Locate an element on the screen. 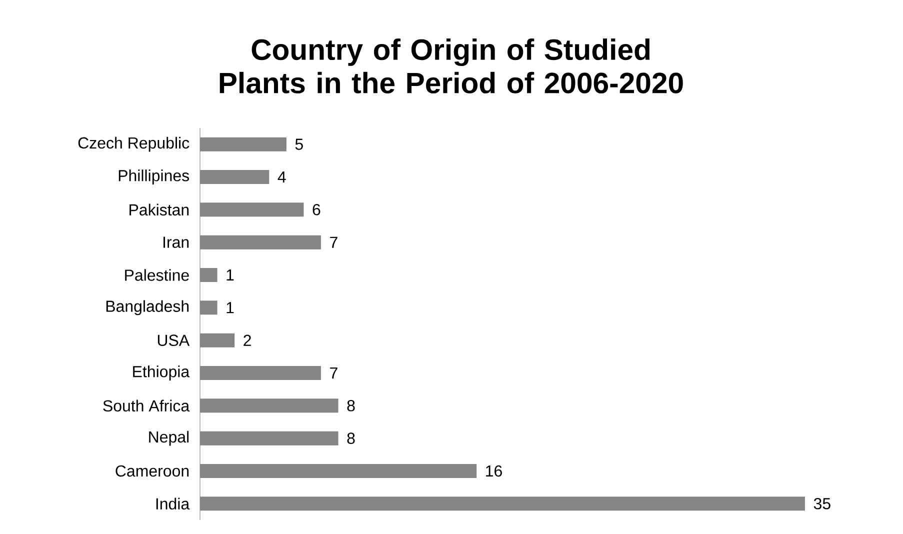 The image size is (903, 534). y-tick-label: Czech Republic is located at coordinates (134, 144).